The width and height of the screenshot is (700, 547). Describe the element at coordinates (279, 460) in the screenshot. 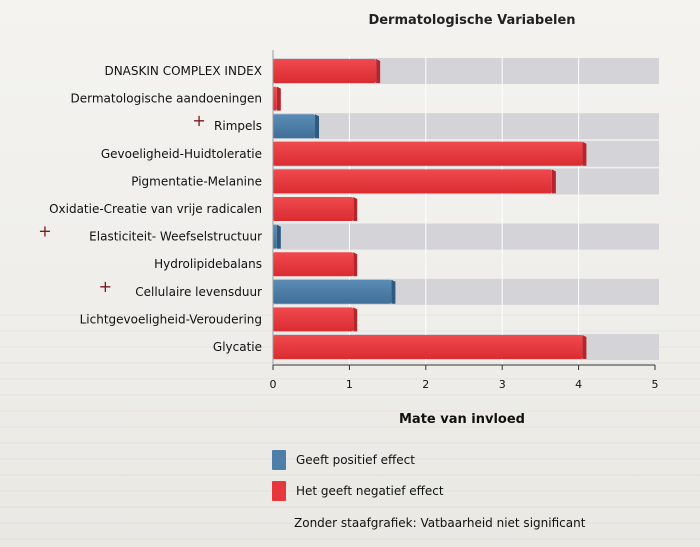

I see `legend-swatch-positive` at that location.